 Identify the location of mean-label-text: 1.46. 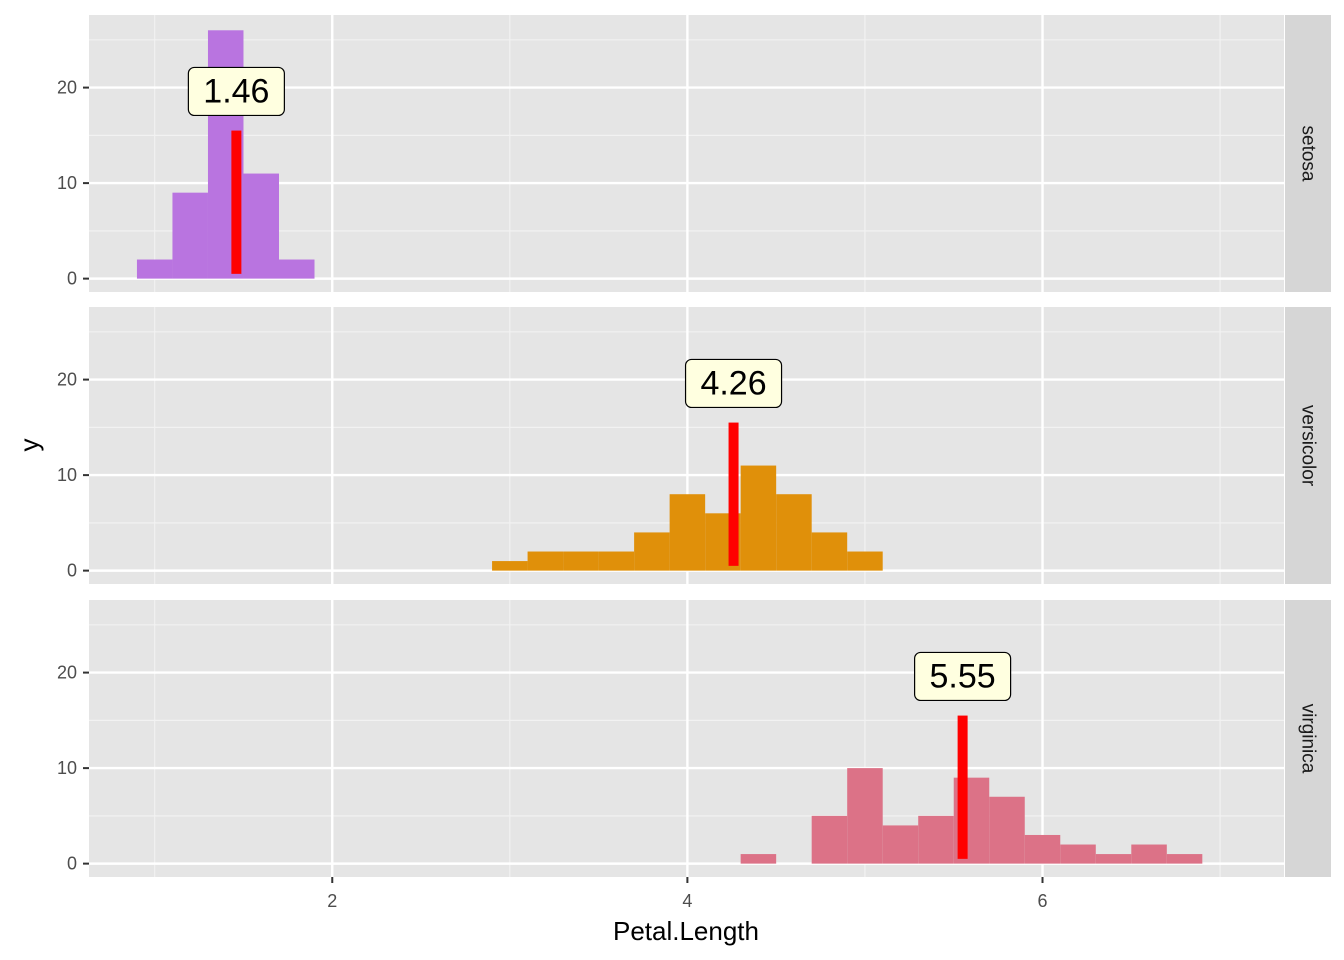
(236, 91).